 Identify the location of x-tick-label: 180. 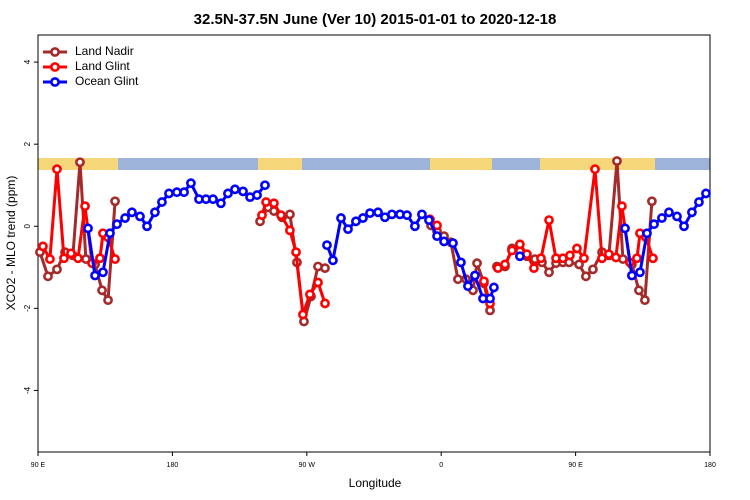
(173, 465).